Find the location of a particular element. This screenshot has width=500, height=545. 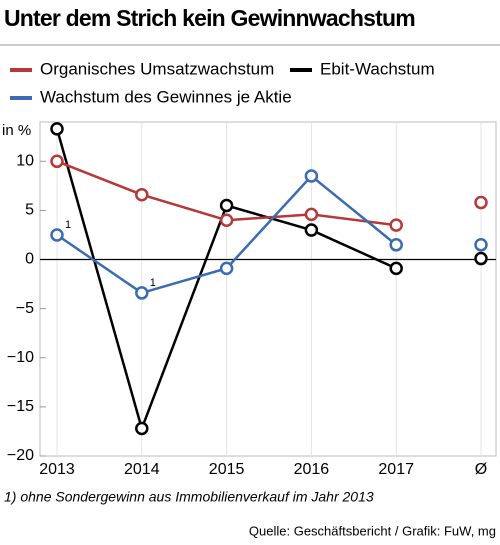

legend-label: Organisches Umsatzwachstum is located at coordinates (157, 68).